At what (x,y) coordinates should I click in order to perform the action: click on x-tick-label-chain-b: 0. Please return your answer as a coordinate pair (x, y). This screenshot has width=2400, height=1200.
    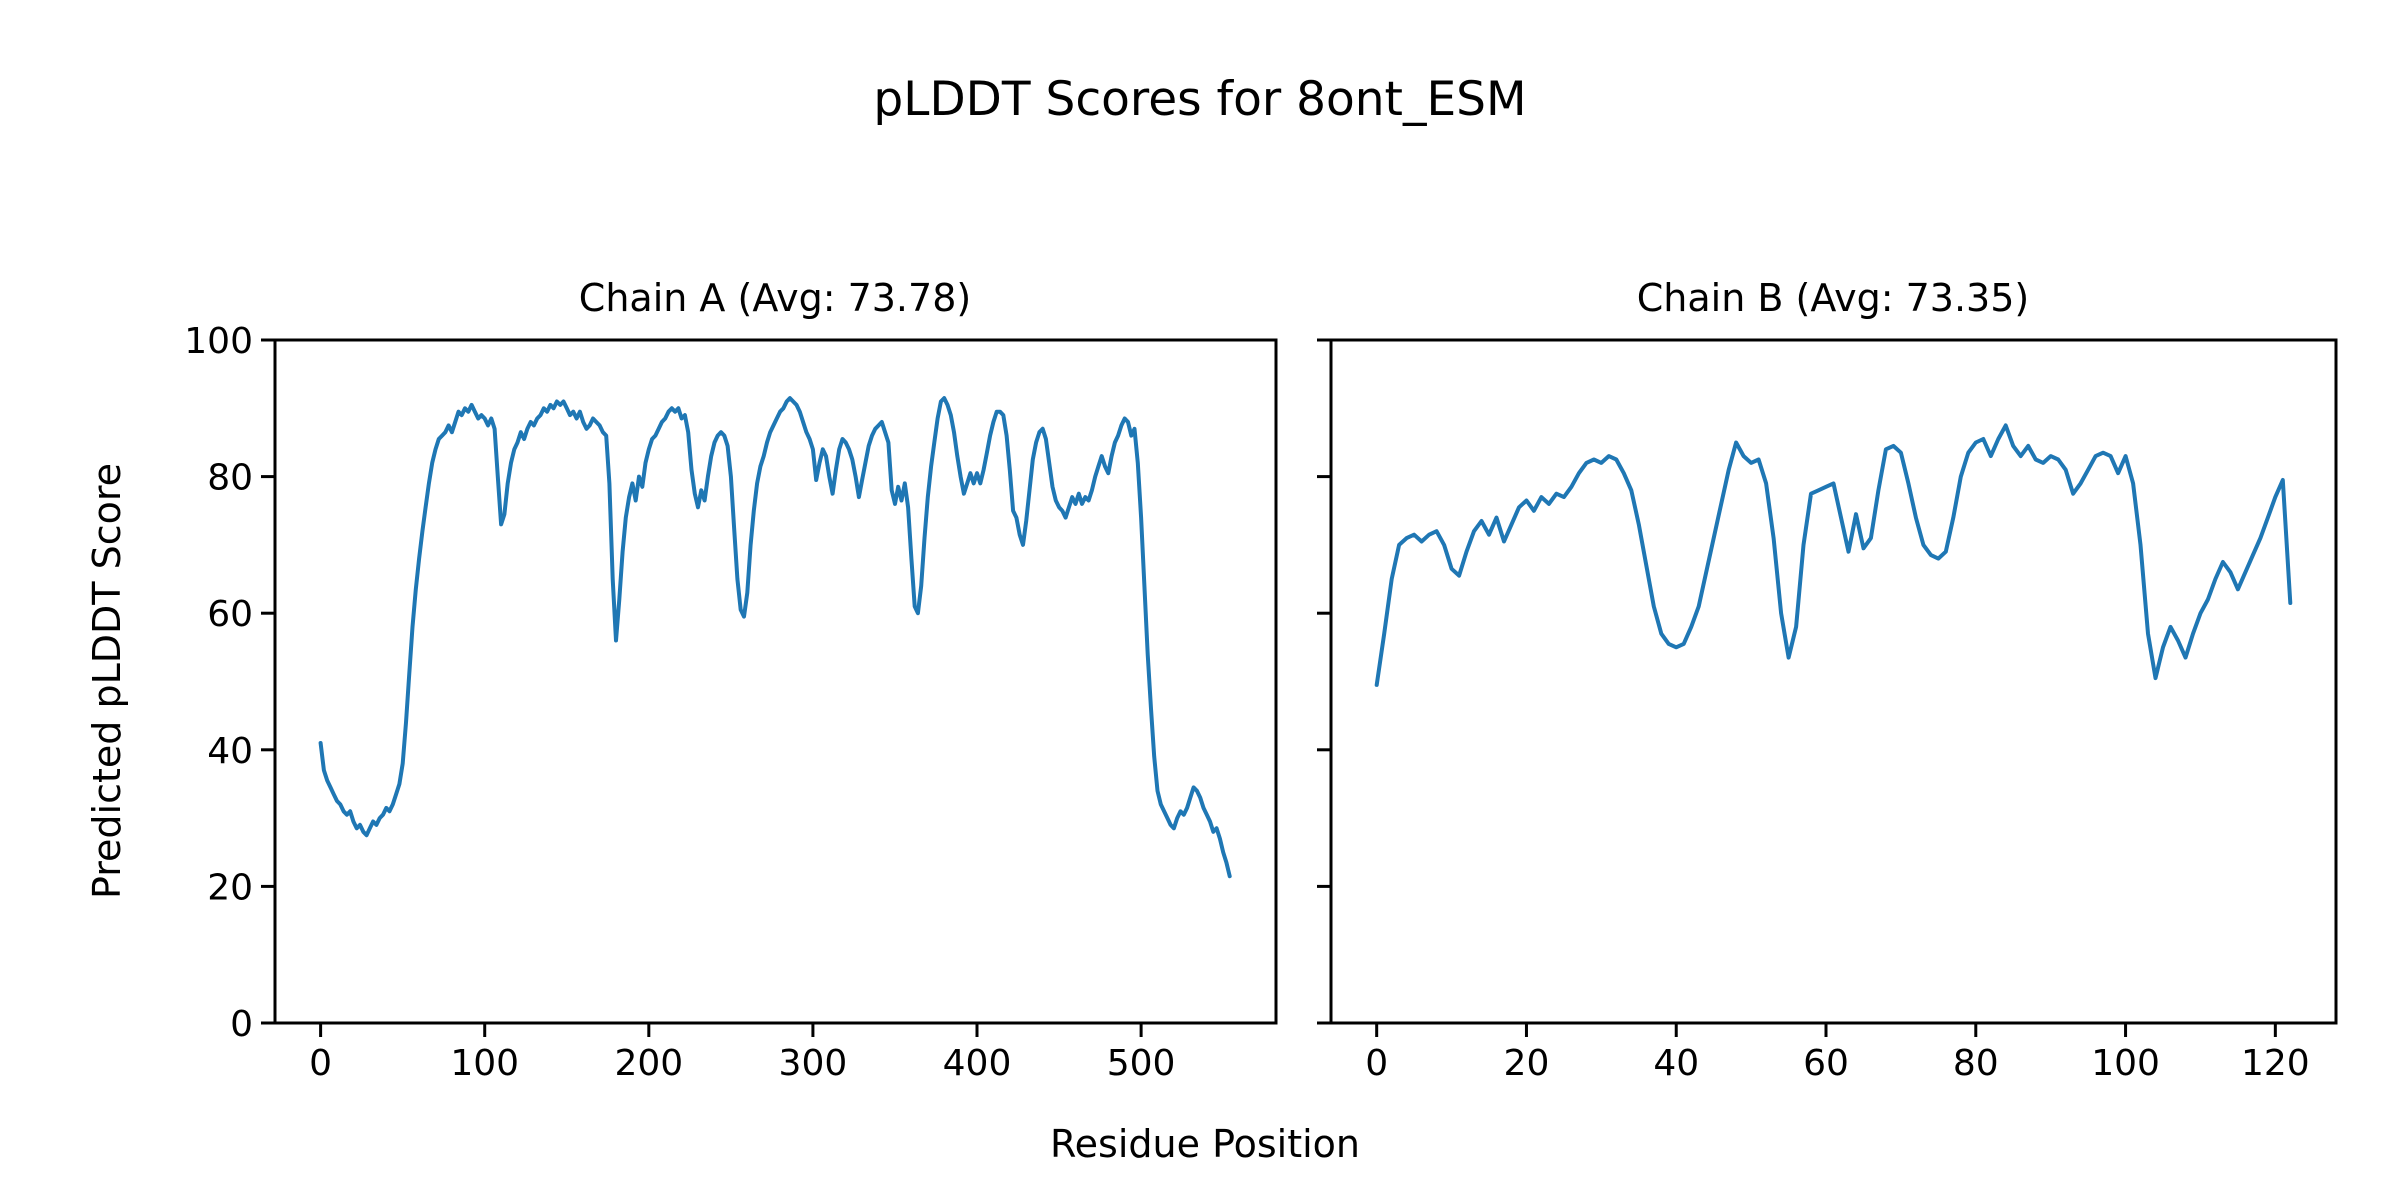
    Looking at the image, I should click on (1376, 1063).